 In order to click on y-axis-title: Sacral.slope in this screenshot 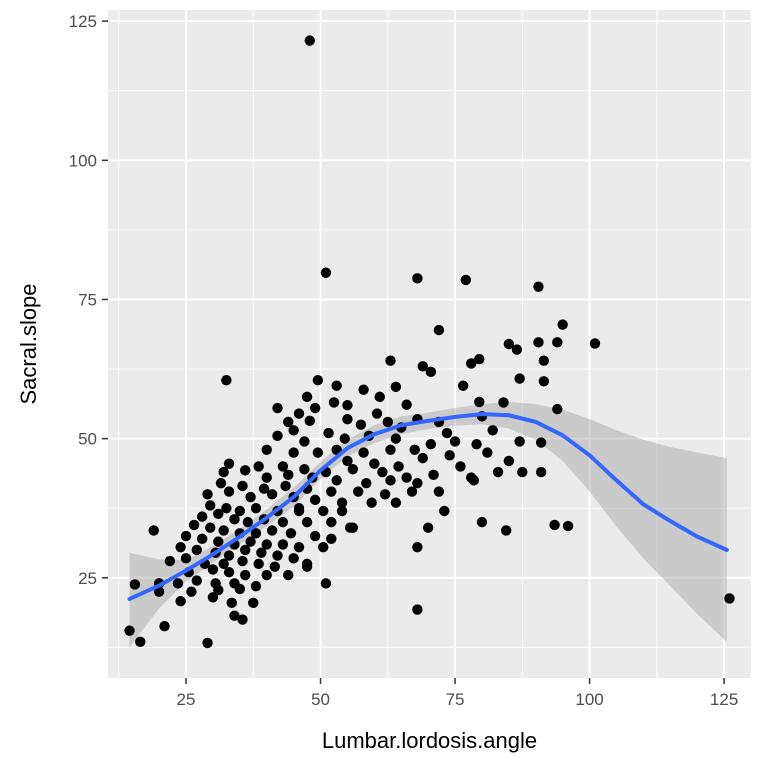, I will do `click(28, 343)`.